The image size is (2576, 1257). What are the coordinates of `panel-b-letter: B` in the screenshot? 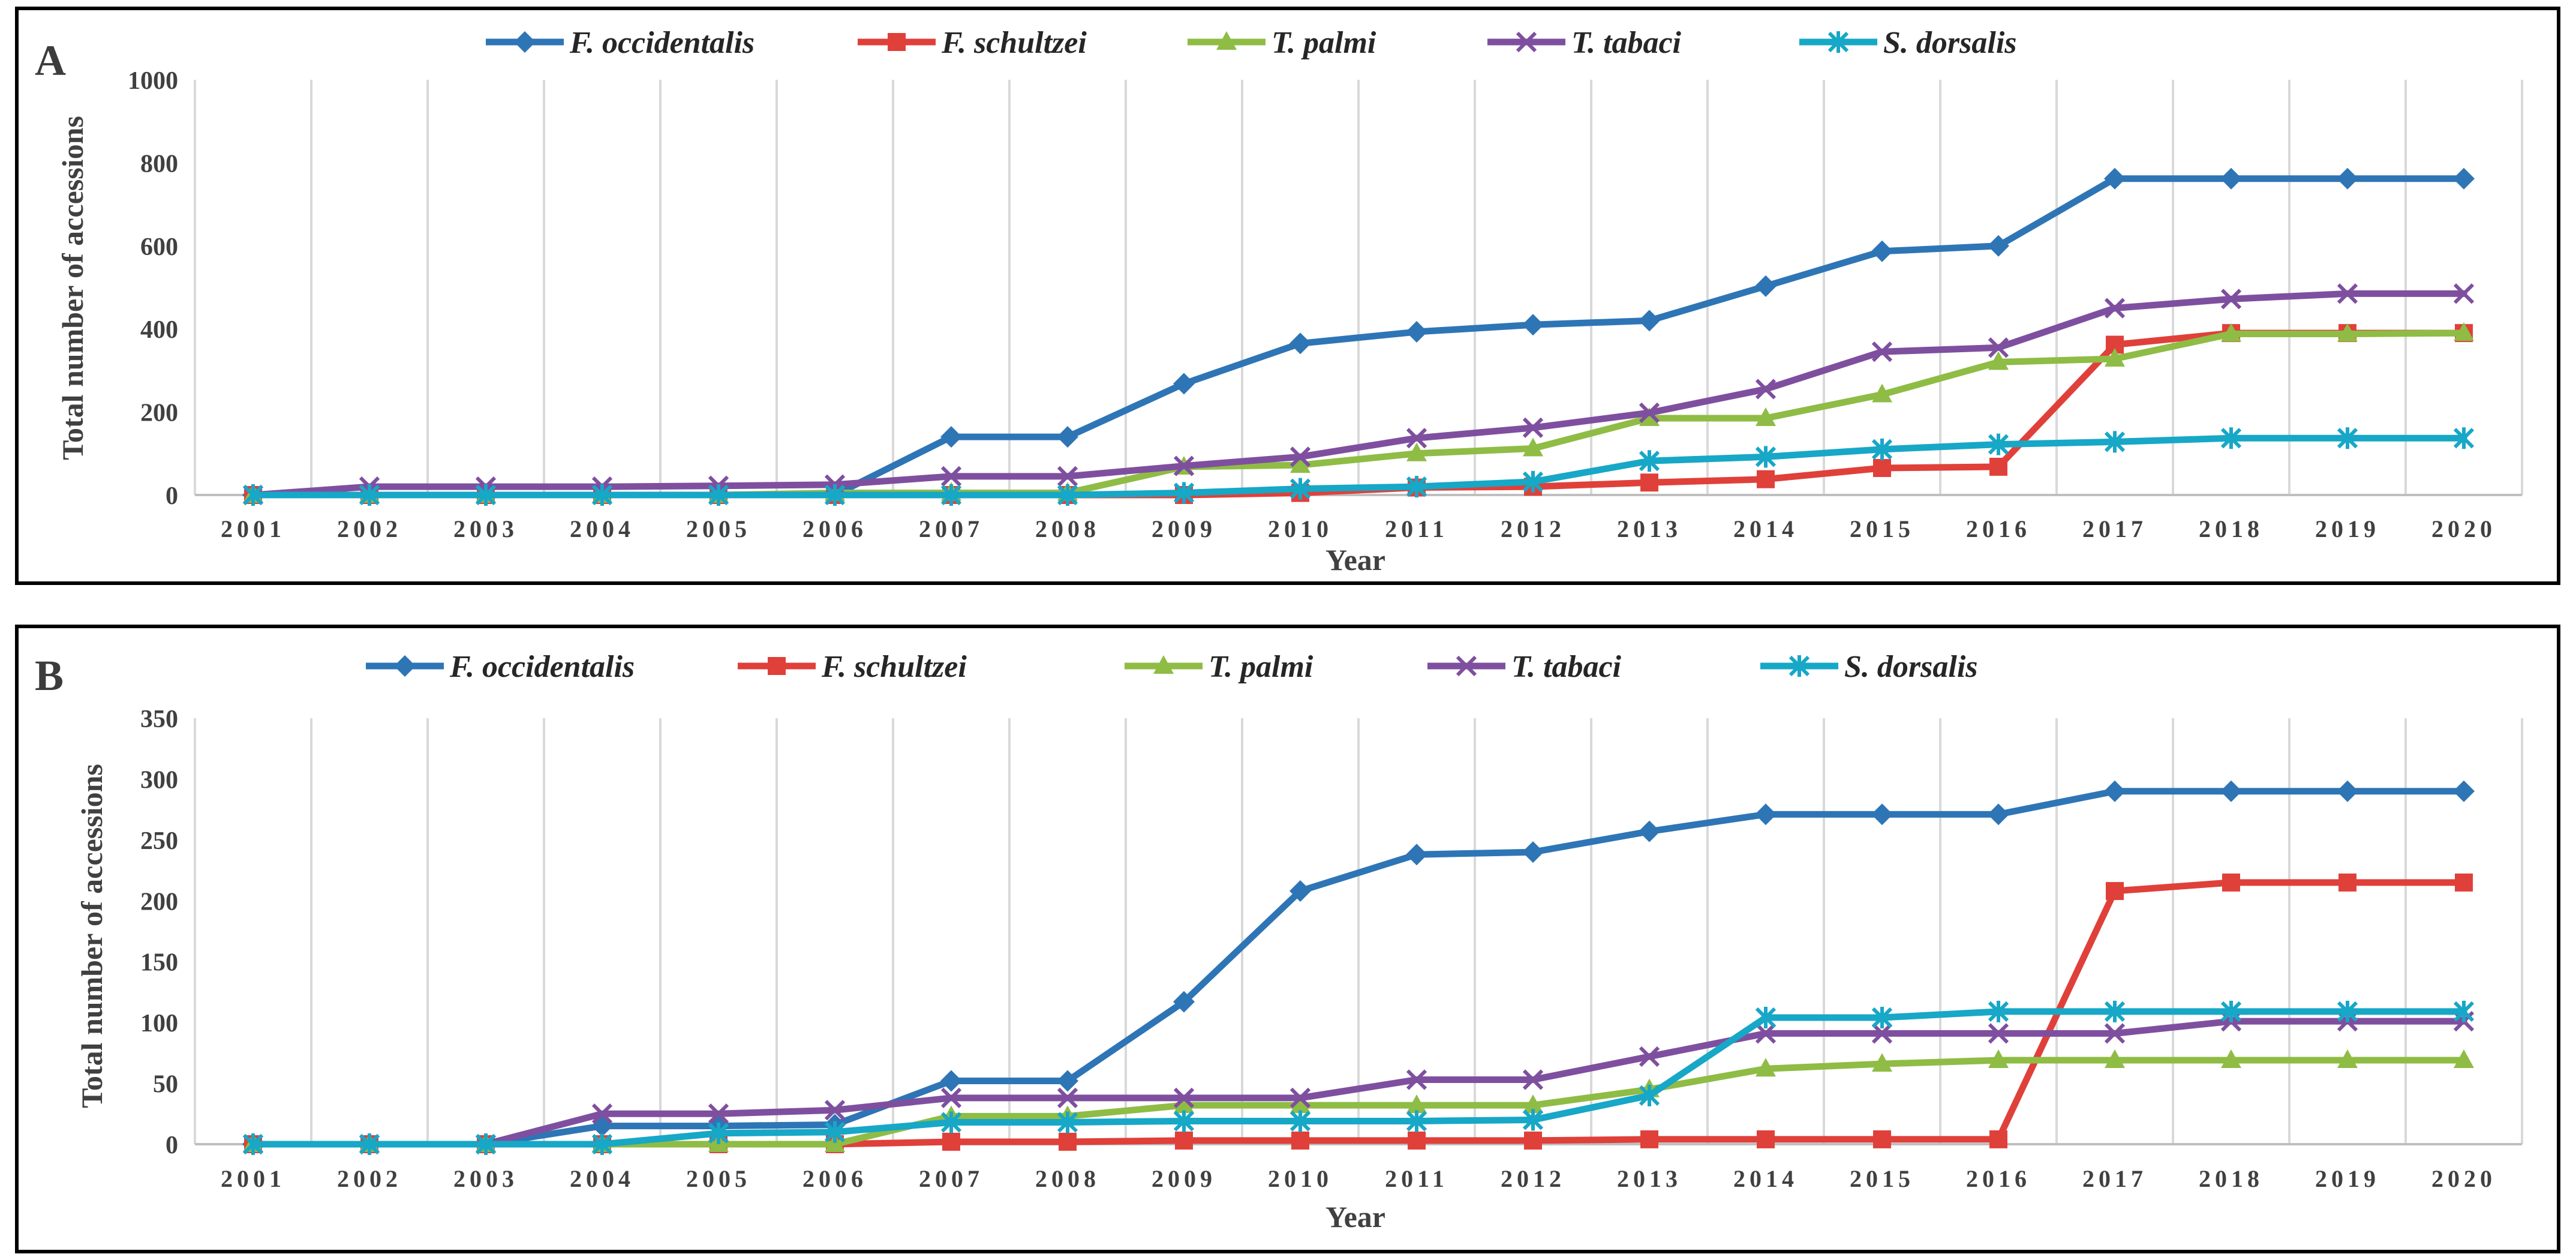 It's located at (50, 676).